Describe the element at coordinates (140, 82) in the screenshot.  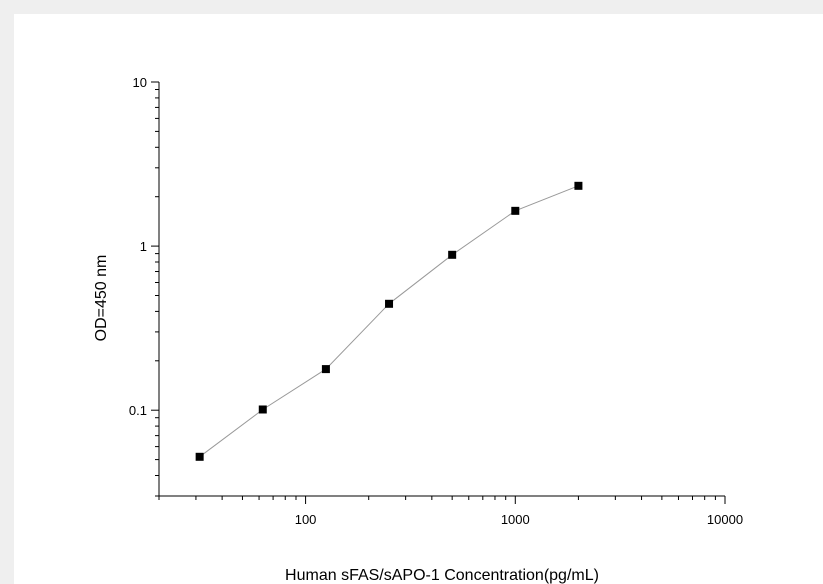
I see `y-tick-label: 10` at that location.